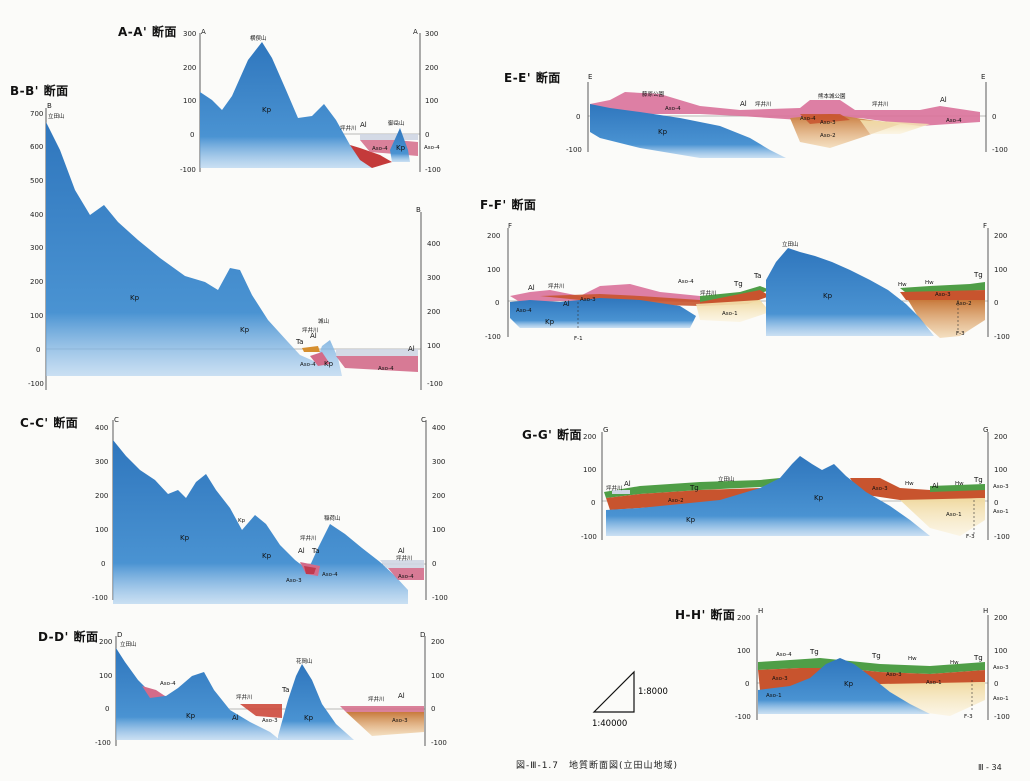  Describe the element at coordinates (832, 96) in the screenshot. I see `svg-text: 熊本城公園` at that location.